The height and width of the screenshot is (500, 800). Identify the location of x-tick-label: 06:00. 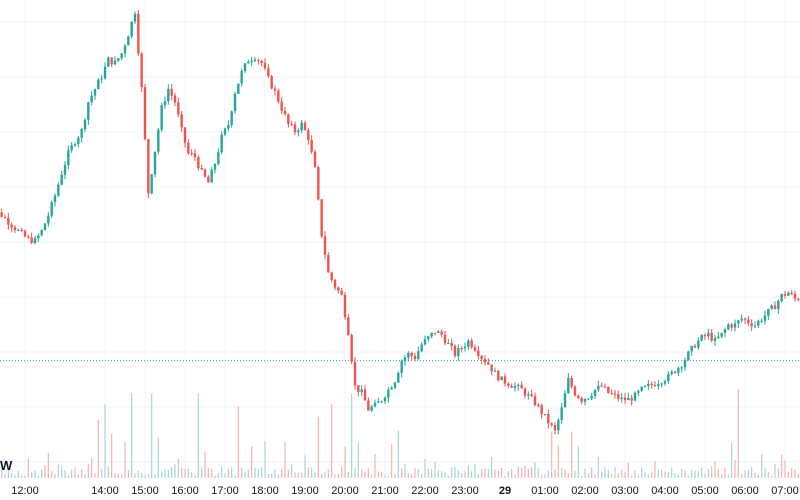
(745, 491).